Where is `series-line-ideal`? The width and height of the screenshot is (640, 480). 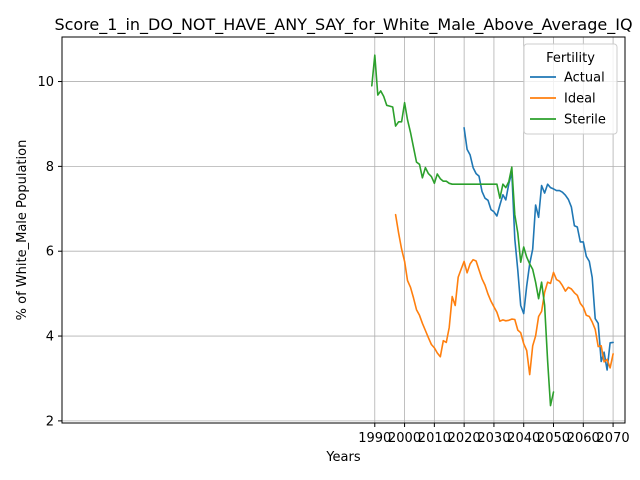
series-line-ideal is located at coordinates (504, 294).